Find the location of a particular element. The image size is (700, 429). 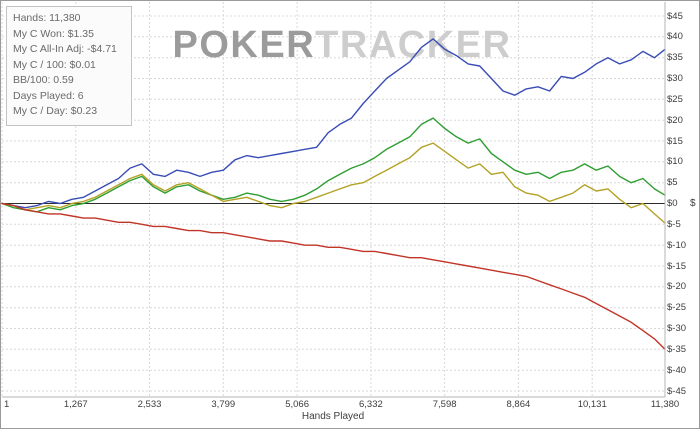

y-tick-label: $25 is located at coordinates (675, 99).